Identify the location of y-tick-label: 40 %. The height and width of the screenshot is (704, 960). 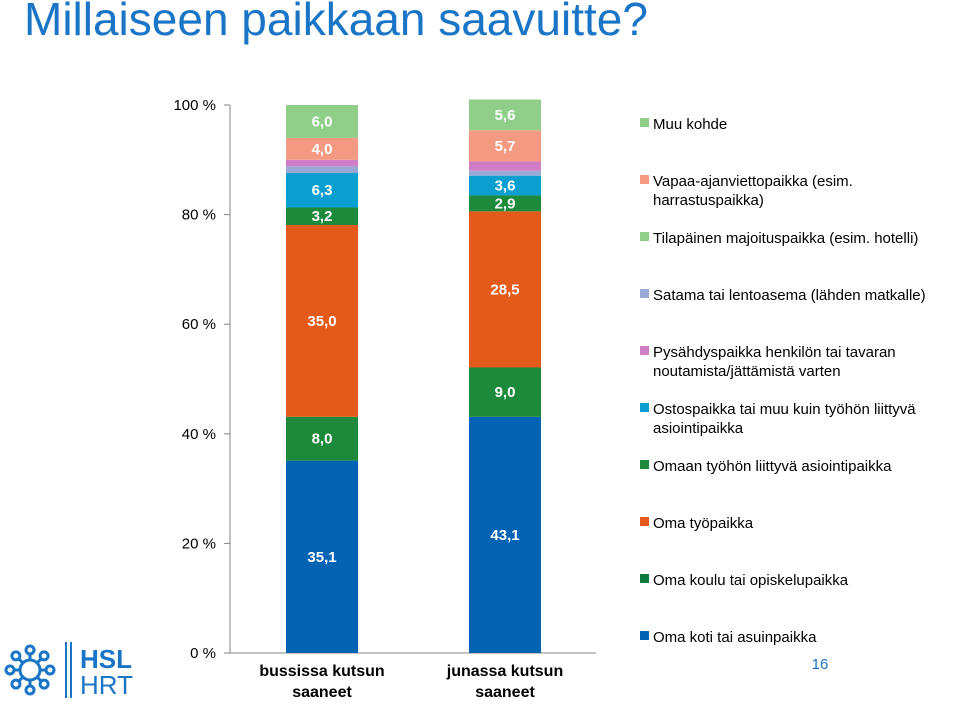
(199, 434).